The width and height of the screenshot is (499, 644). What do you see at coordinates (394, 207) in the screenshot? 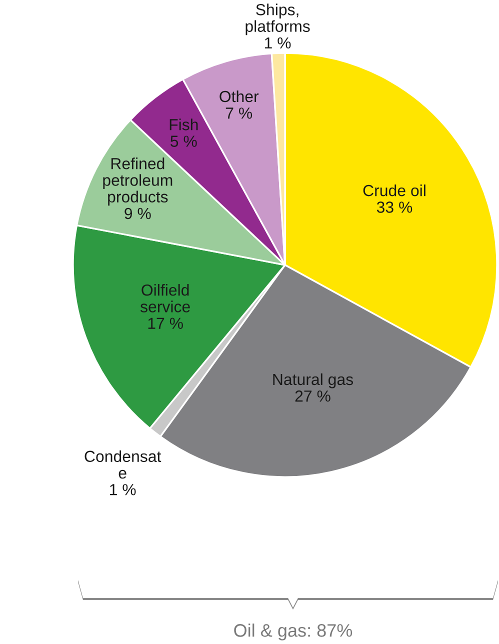
I see `data-label: 33 %` at bounding box center [394, 207].